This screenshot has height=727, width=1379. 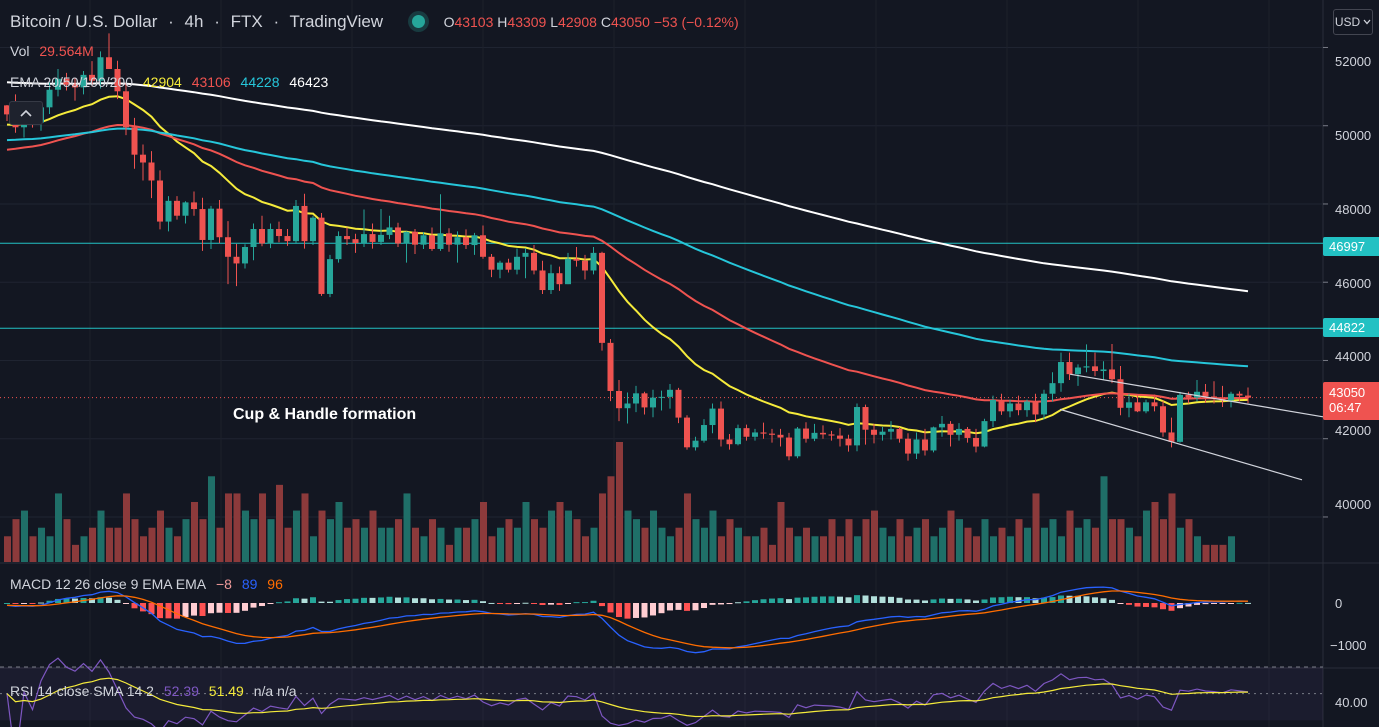 What do you see at coordinates (1351, 327) in the screenshot?
I see `level-badge-low: 44822` at bounding box center [1351, 327].